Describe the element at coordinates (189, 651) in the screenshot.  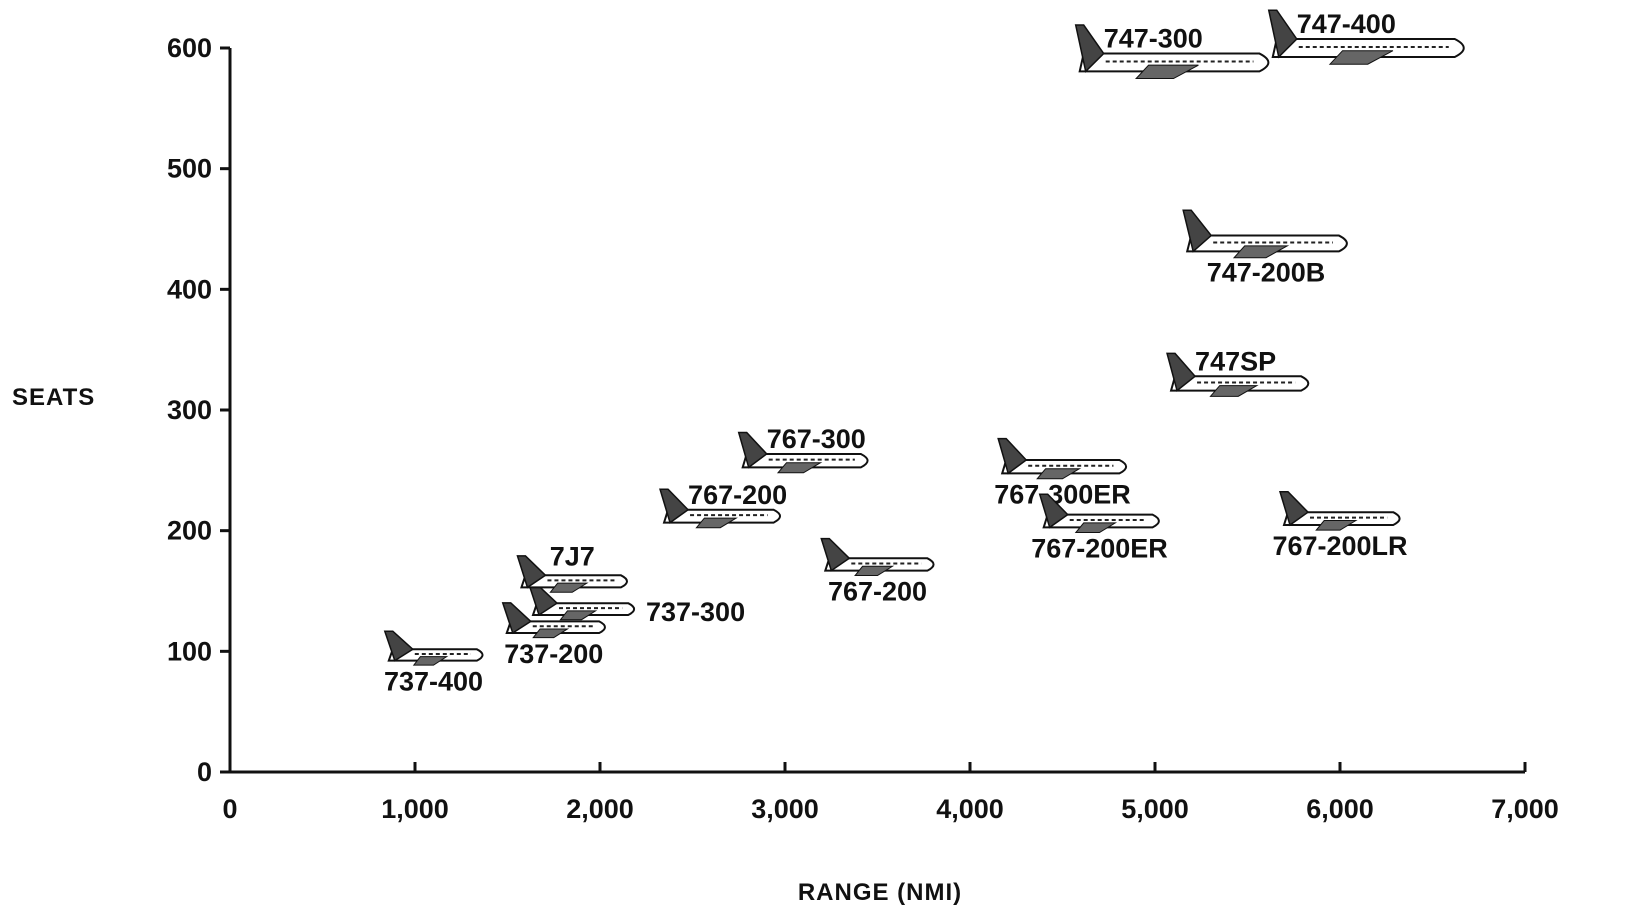
I see `y-tick-label: 100` at that location.